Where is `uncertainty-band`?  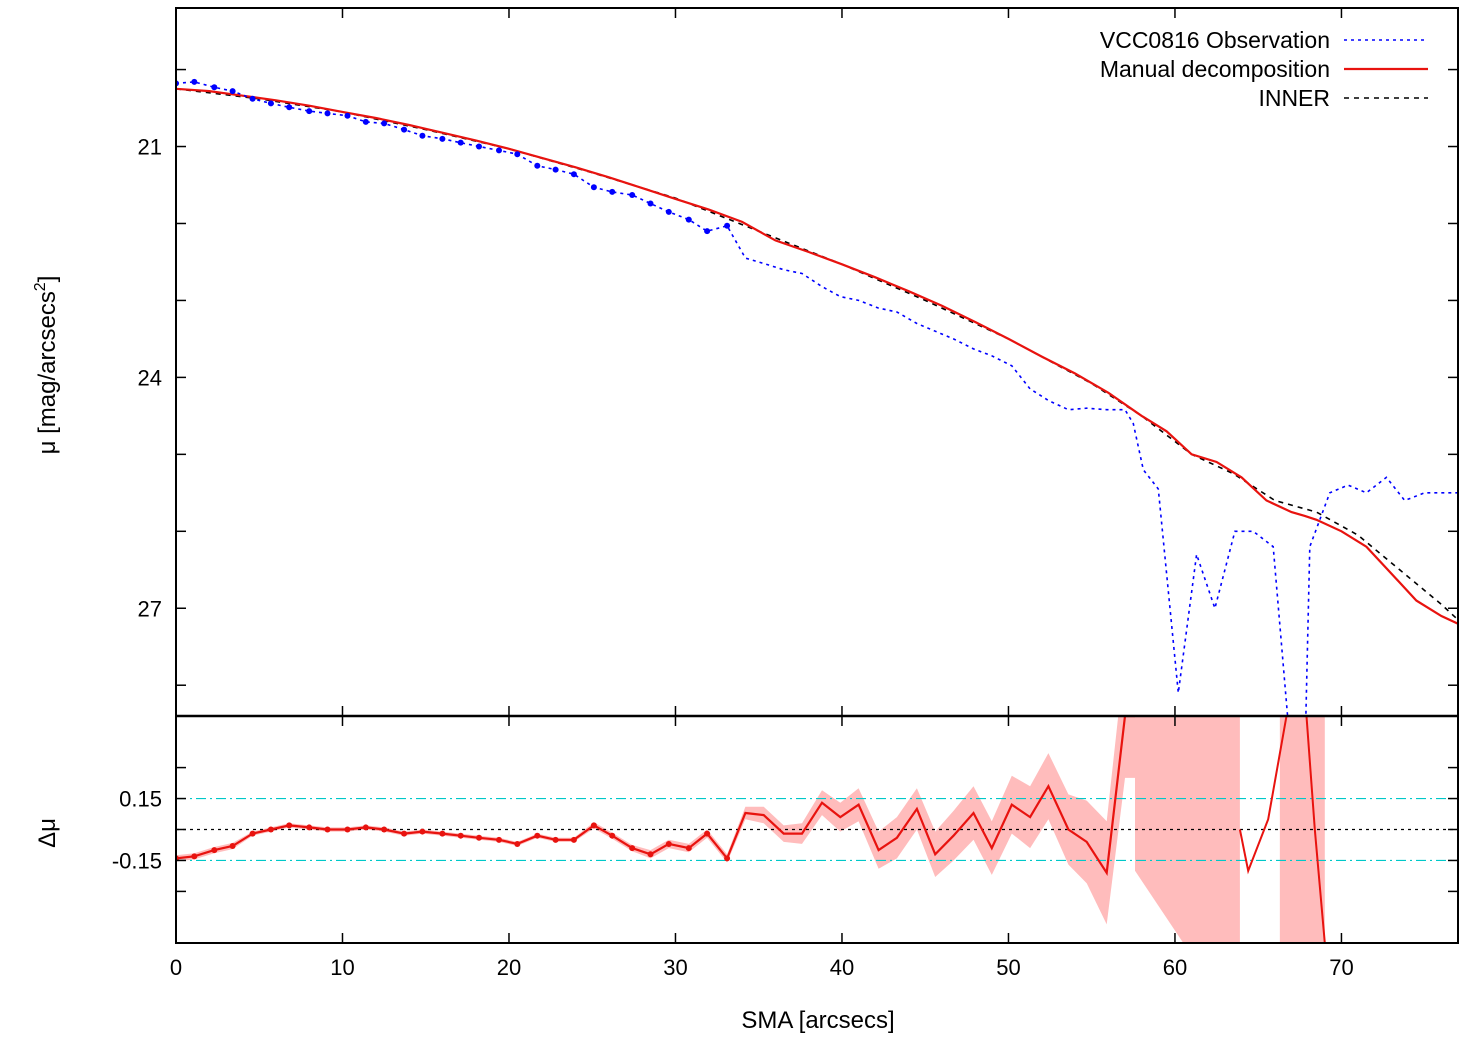 uncertainty-band is located at coordinates (655, 820).